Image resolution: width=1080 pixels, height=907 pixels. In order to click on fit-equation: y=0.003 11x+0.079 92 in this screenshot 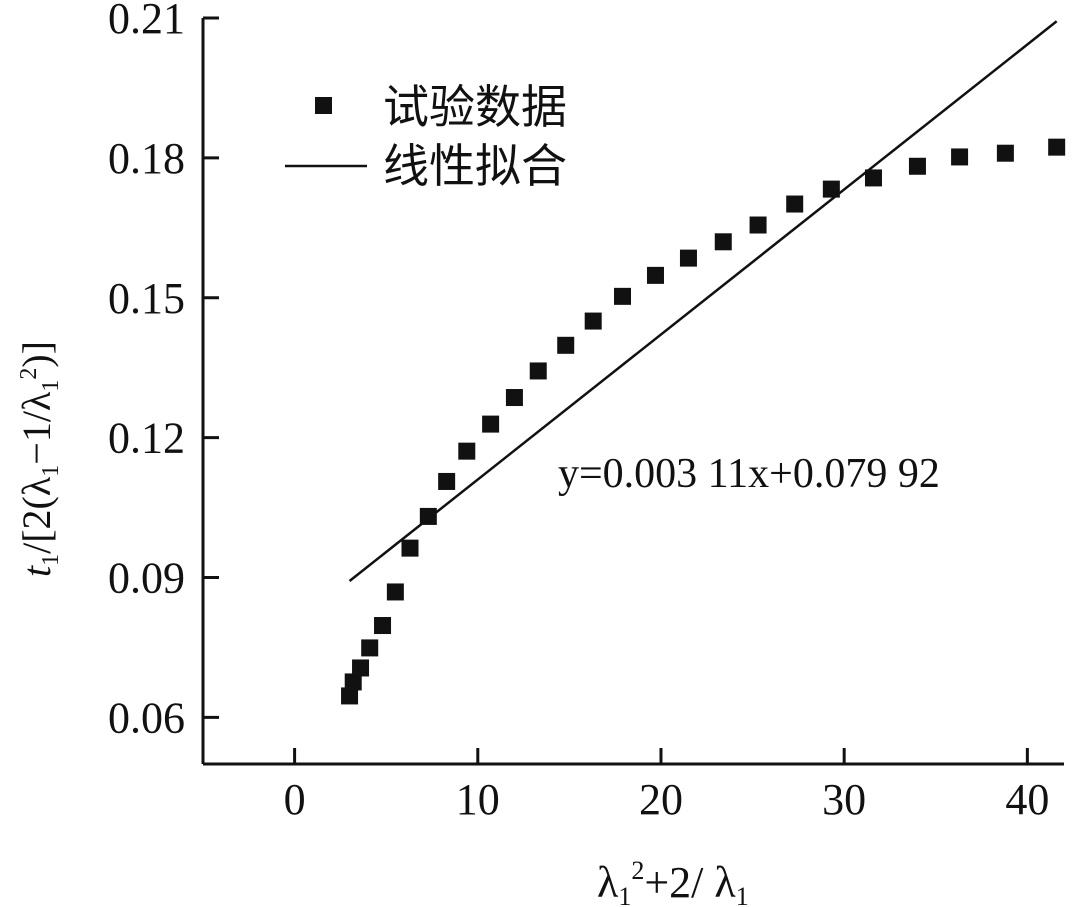, I will do `click(749, 474)`.